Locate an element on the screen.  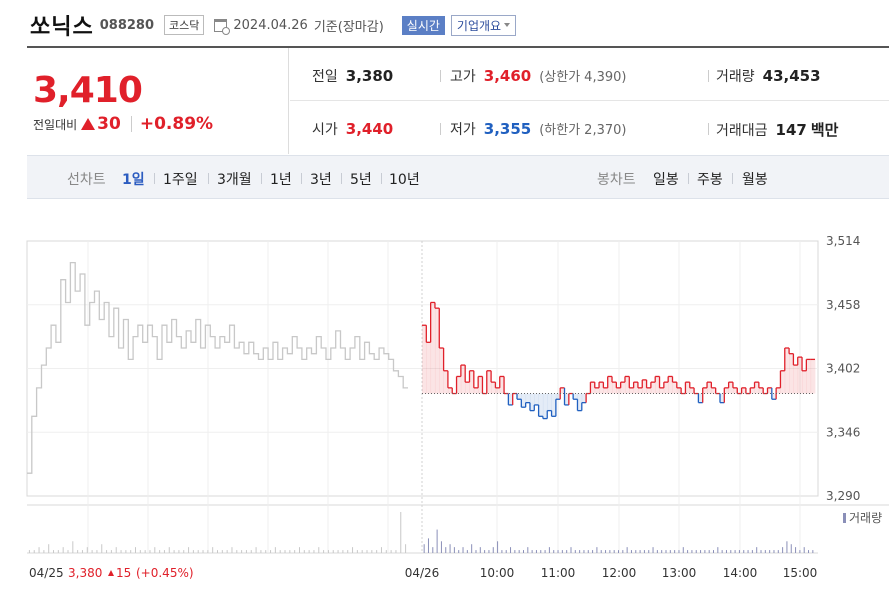
x-tick-label: 12:00 is located at coordinates (619, 573).